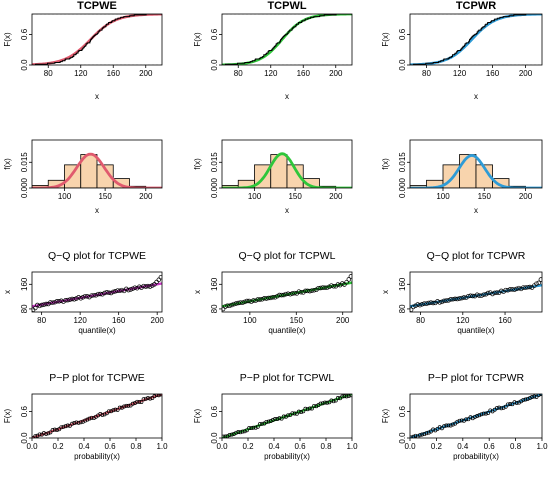  What do you see at coordinates (476, 256) in the screenshot?
I see `panel-title: Q−Q plot for TCPWR` at bounding box center [476, 256].